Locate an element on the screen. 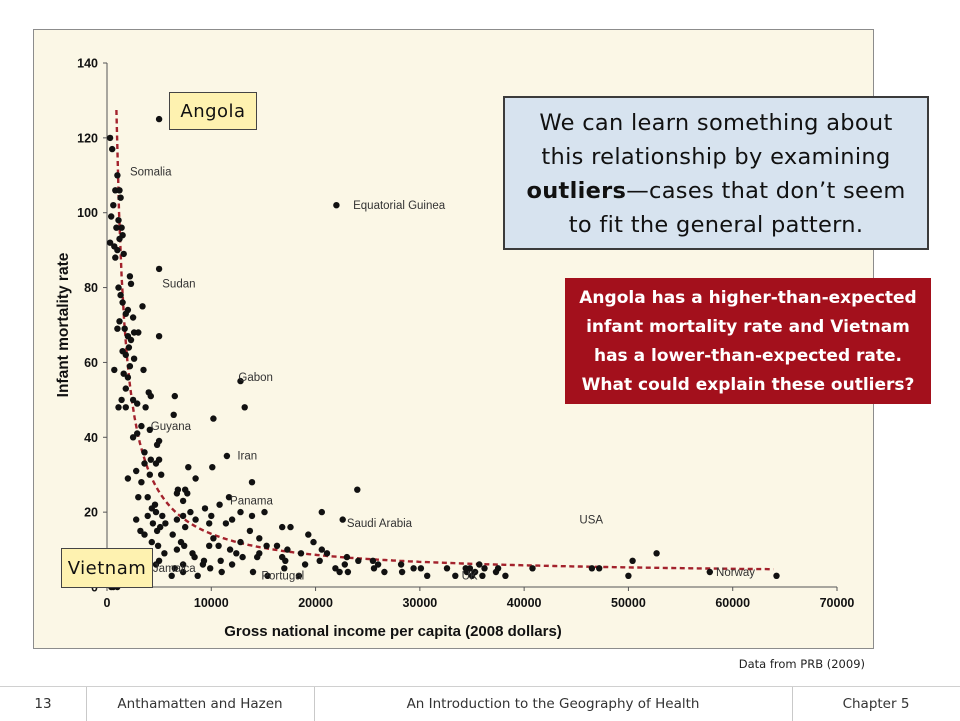 The image size is (960, 721). y-tick-label: 100 is located at coordinates (87, 213).